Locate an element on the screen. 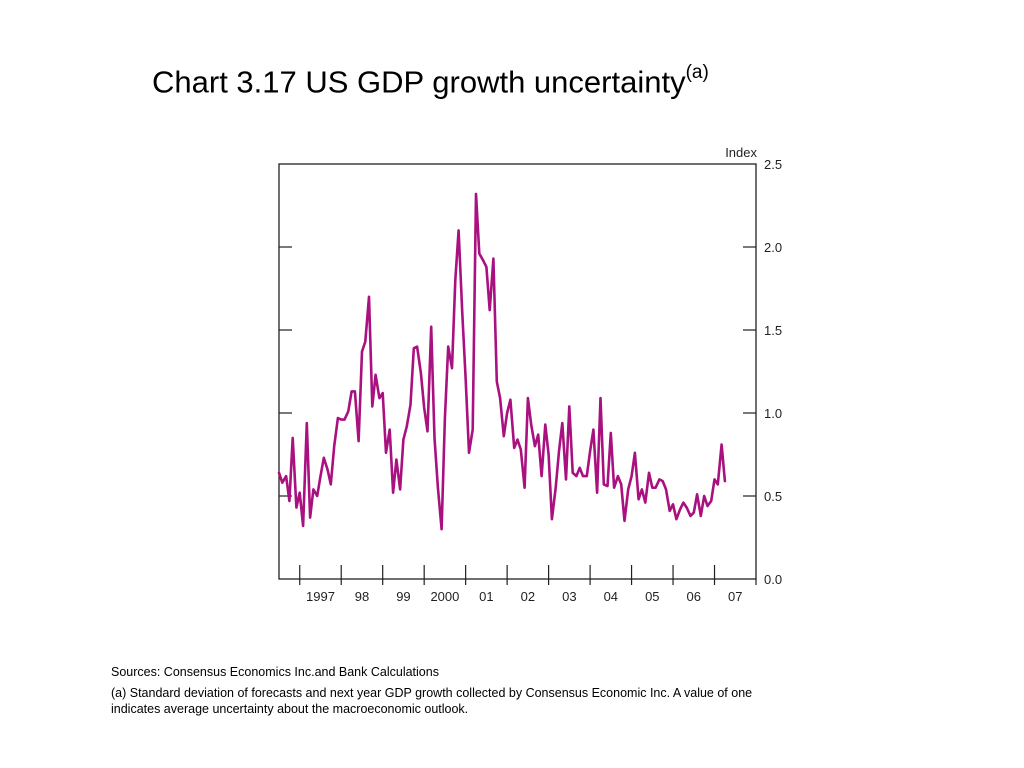  x-tick-label: 1997 is located at coordinates (320, 596).